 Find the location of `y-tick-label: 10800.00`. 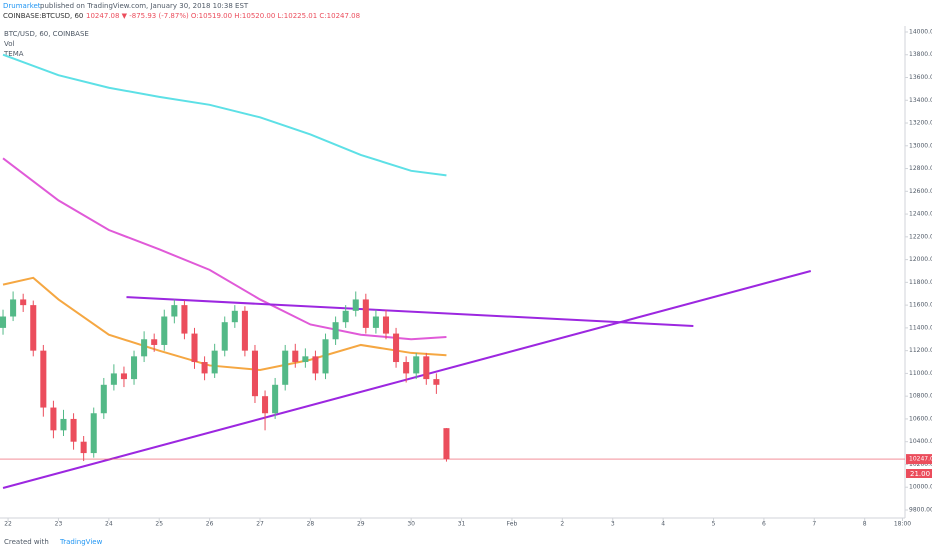

y-tick-label: 10800.00 is located at coordinates (920, 396).